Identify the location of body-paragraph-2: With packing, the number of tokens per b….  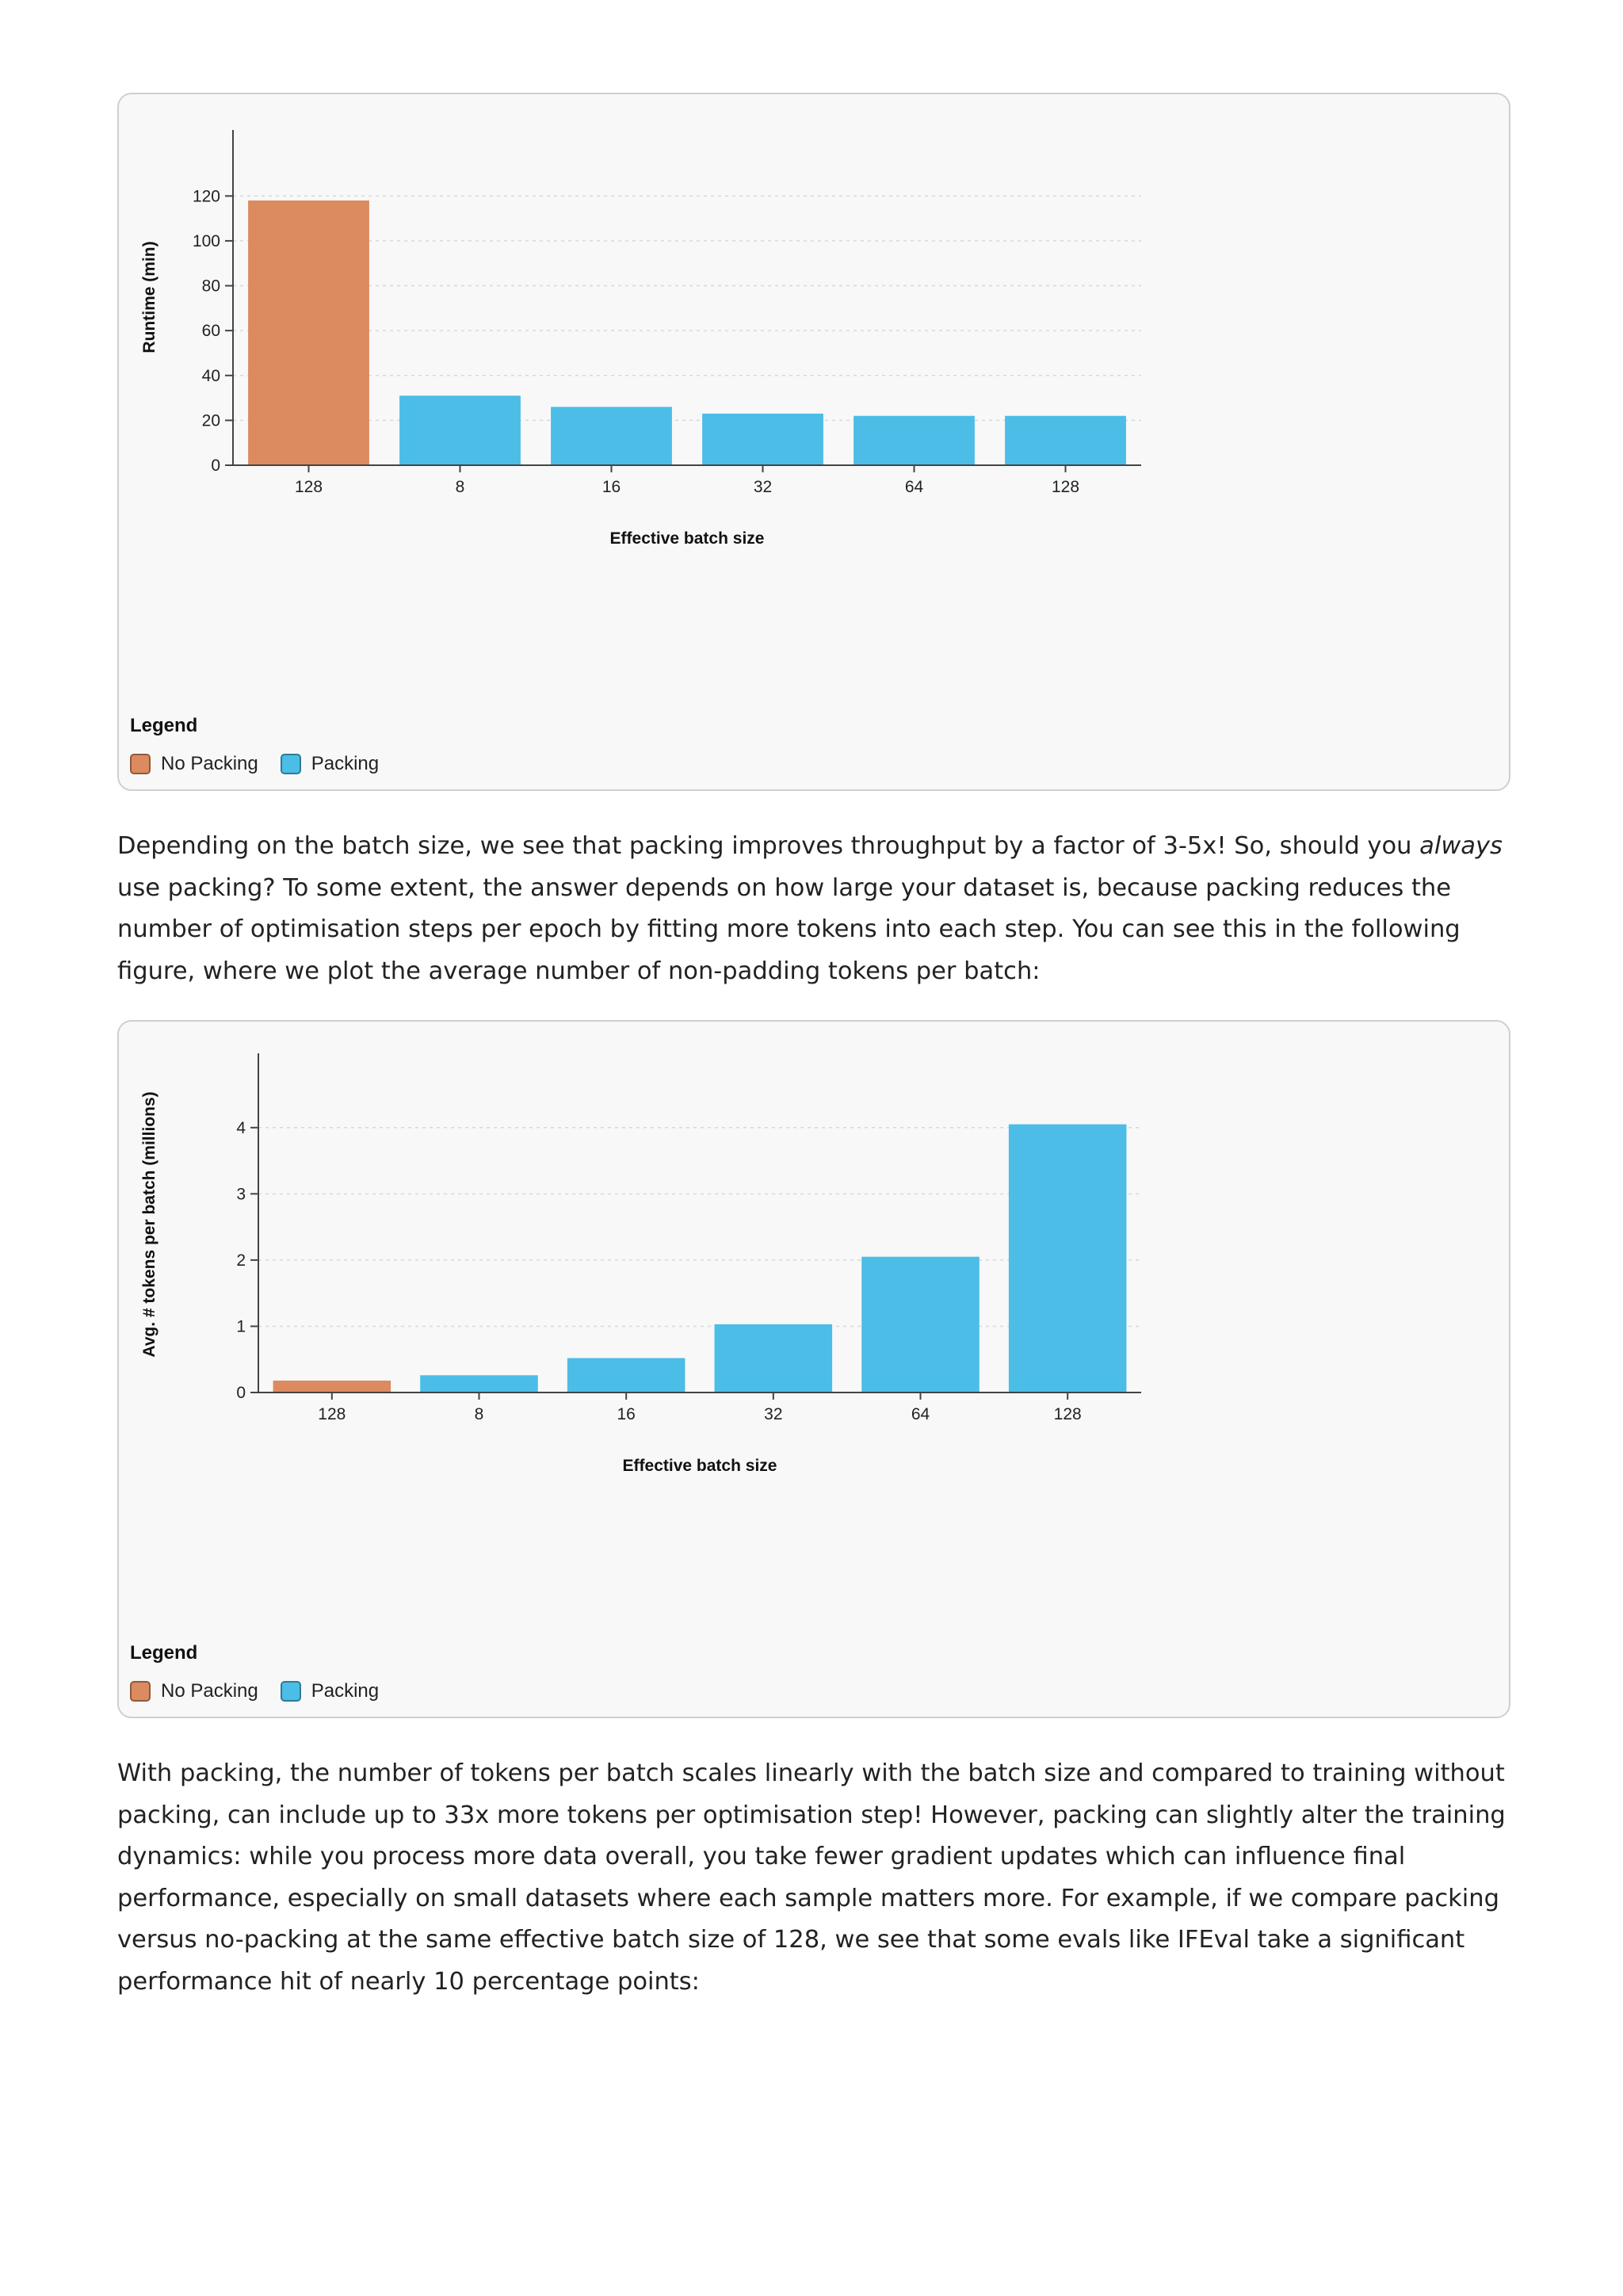
(811, 1877).